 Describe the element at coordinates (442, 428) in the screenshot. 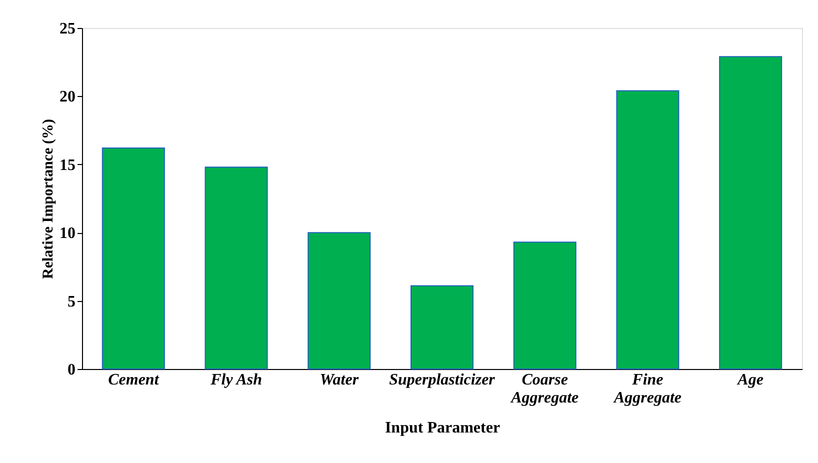

I see `x-axis-title: Input Parameter` at that location.